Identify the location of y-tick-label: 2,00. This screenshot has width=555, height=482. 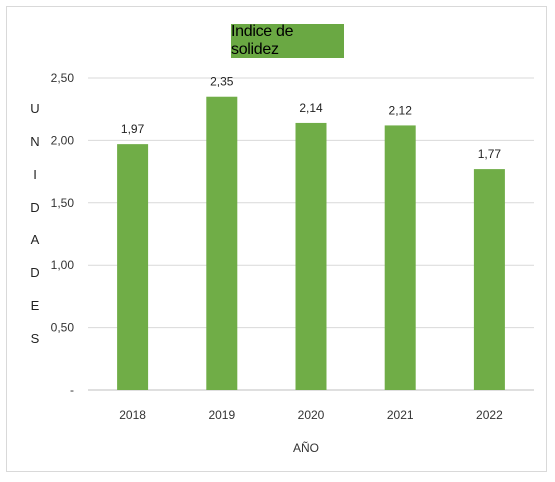
(63, 140).